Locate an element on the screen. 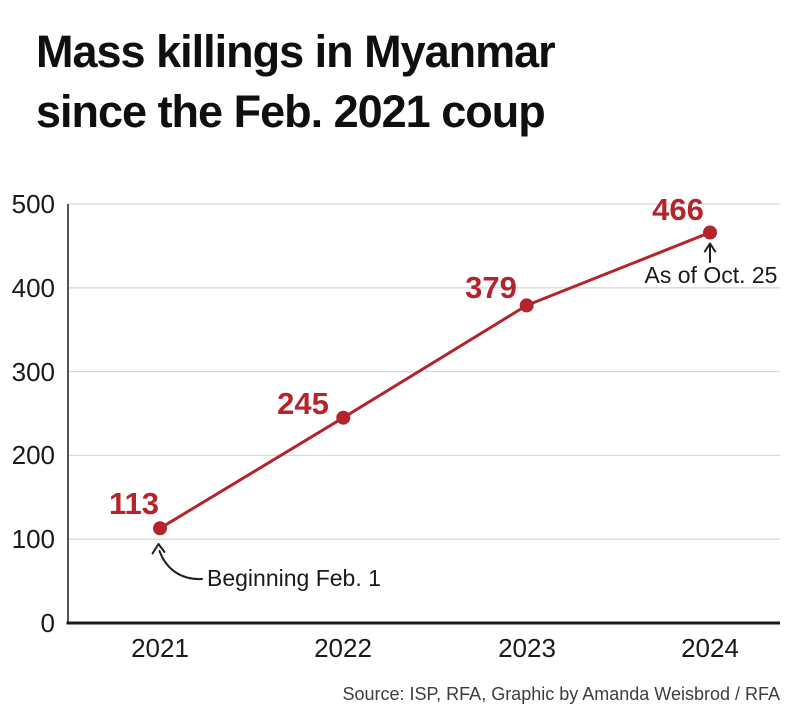 The height and width of the screenshot is (707, 800). y-tick-200: 200 is located at coordinates (33, 455).